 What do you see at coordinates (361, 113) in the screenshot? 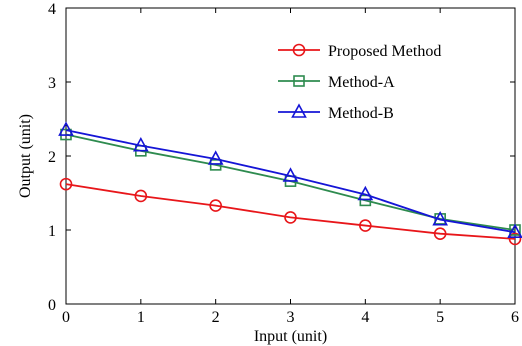
I see `legend-label-method-b: Method-B` at bounding box center [361, 113].